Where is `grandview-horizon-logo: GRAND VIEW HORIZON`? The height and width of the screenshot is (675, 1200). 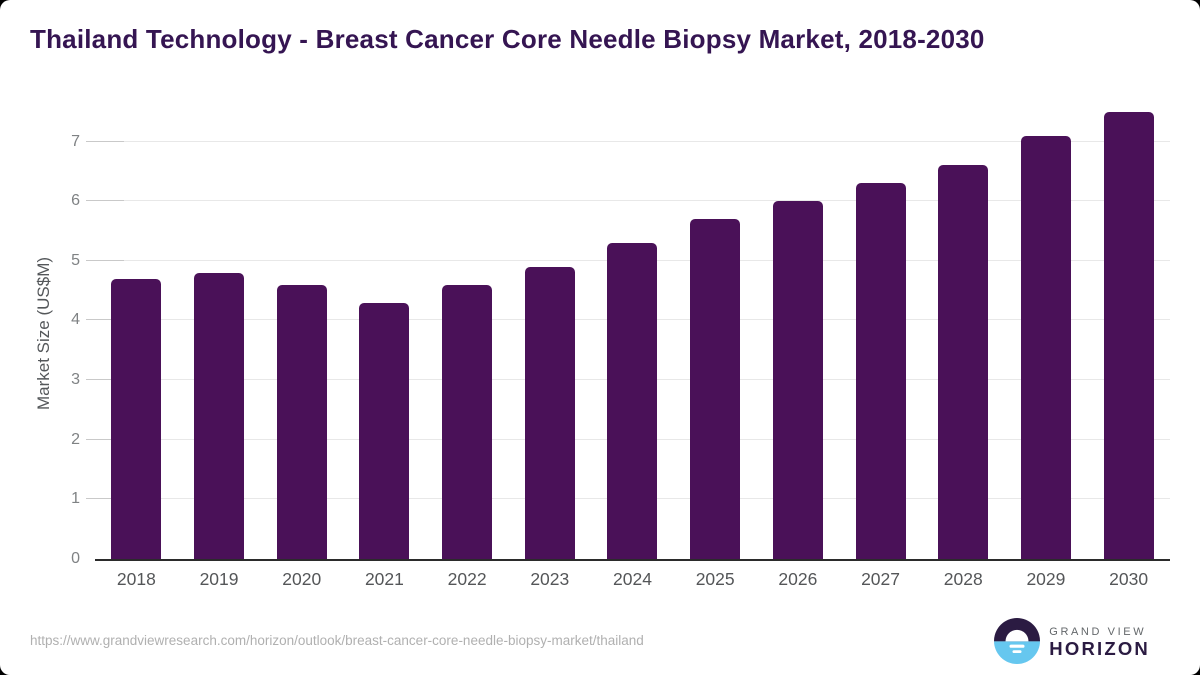 grandview-horizon-logo: GRAND VIEW HORIZON is located at coordinates (1072, 641).